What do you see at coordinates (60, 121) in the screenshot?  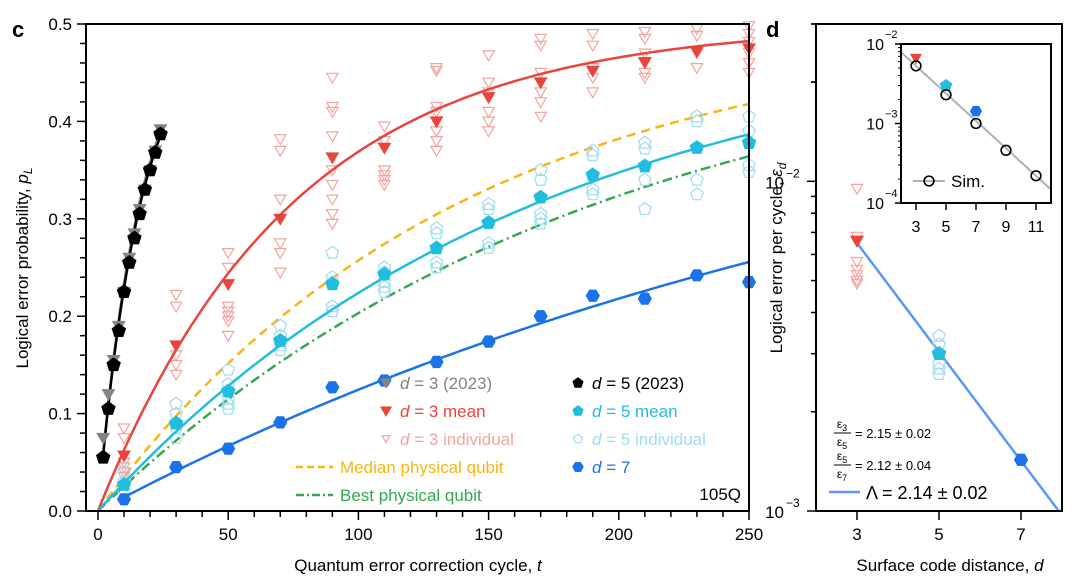 I see `c-y-tick-label: 0.4` at bounding box center [60, 121].